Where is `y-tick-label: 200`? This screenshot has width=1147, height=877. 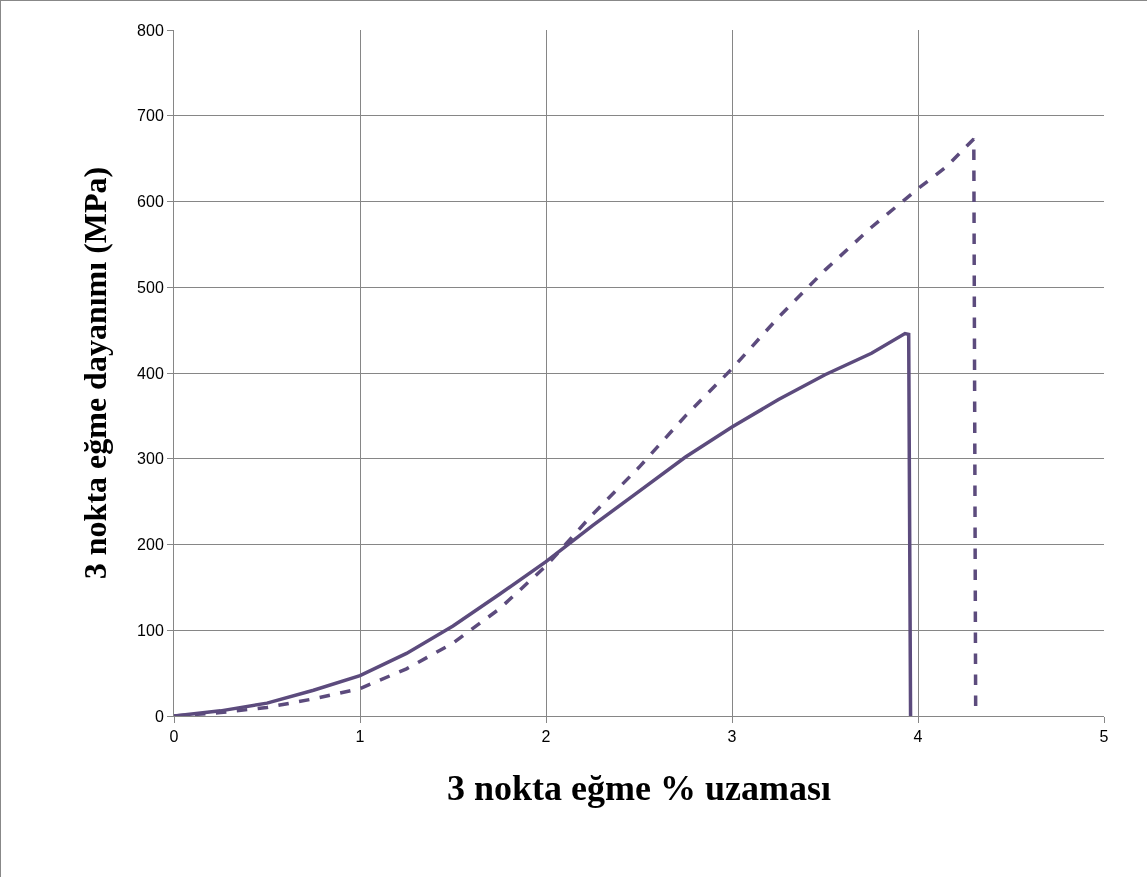 y-tick-label: 200 is located at coordinates (150, 545).